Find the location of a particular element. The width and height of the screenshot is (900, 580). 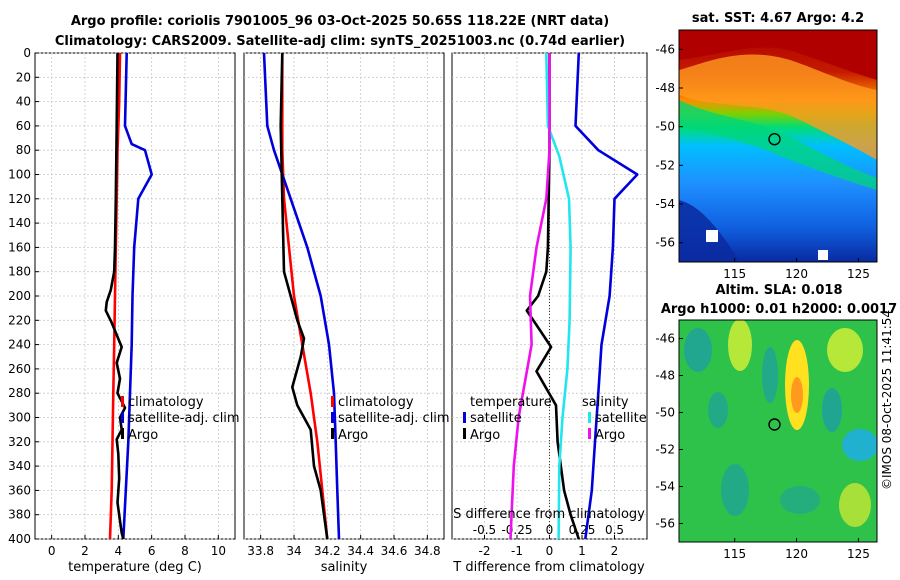

legend-s-argo-swatch is located at coordinates (589, 433).